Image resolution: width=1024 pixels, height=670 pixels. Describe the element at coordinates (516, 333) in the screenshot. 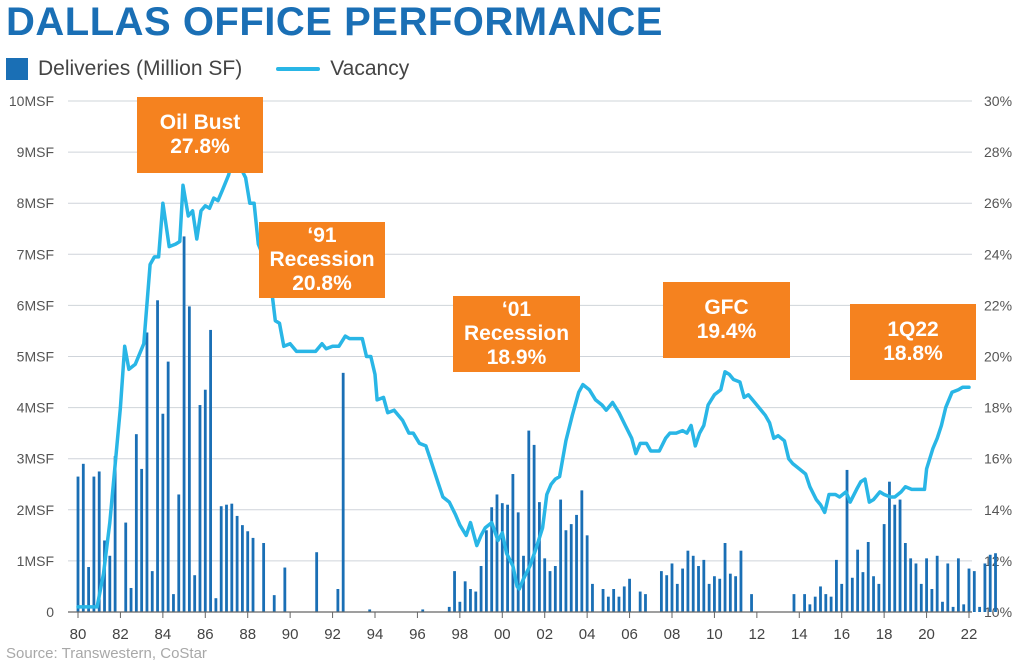

I see `callout-01-line2: Recession` at that location.